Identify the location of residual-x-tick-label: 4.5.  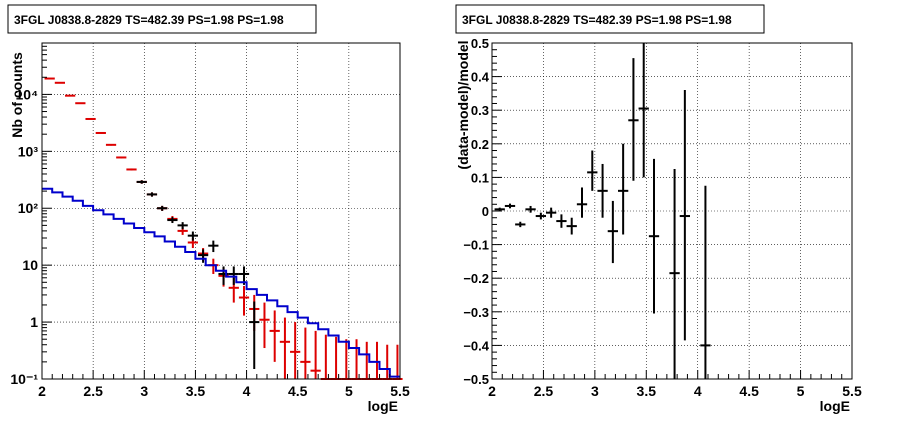
(749, 391).